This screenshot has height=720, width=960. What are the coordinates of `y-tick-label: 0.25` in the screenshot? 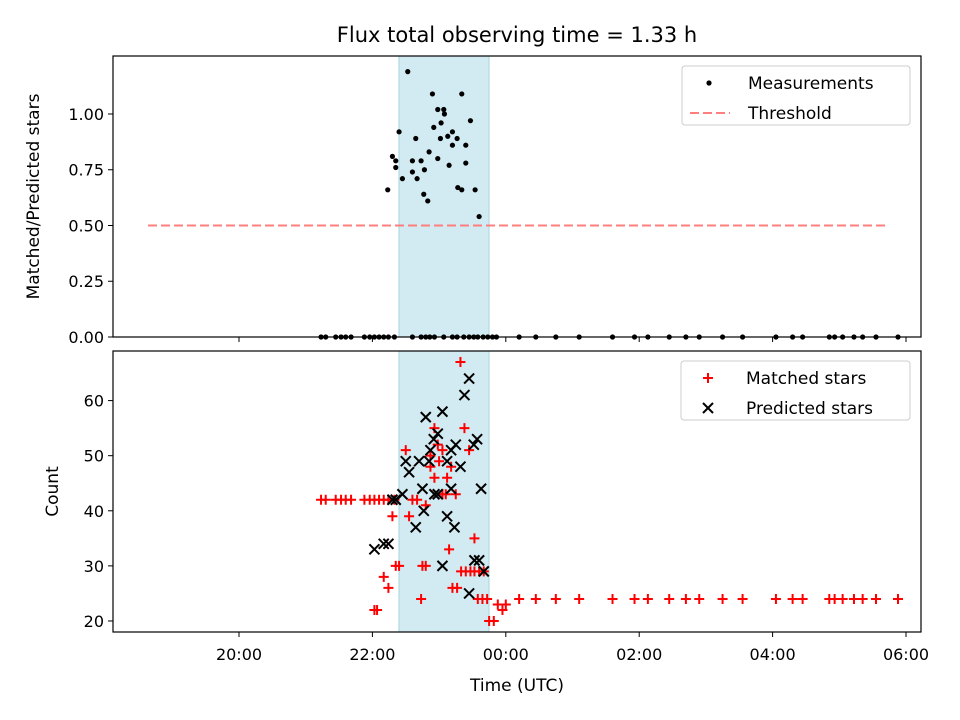 It's located at (86, 281).